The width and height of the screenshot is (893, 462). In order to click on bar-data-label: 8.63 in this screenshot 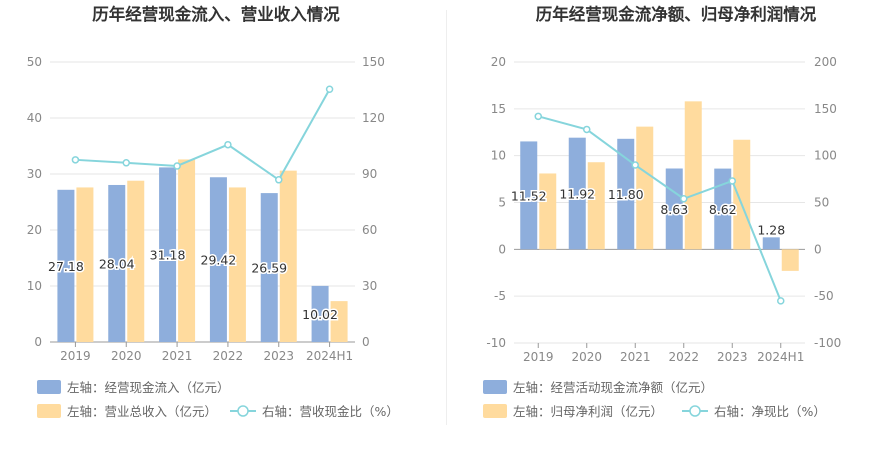, I will do `click(674, 209)`.